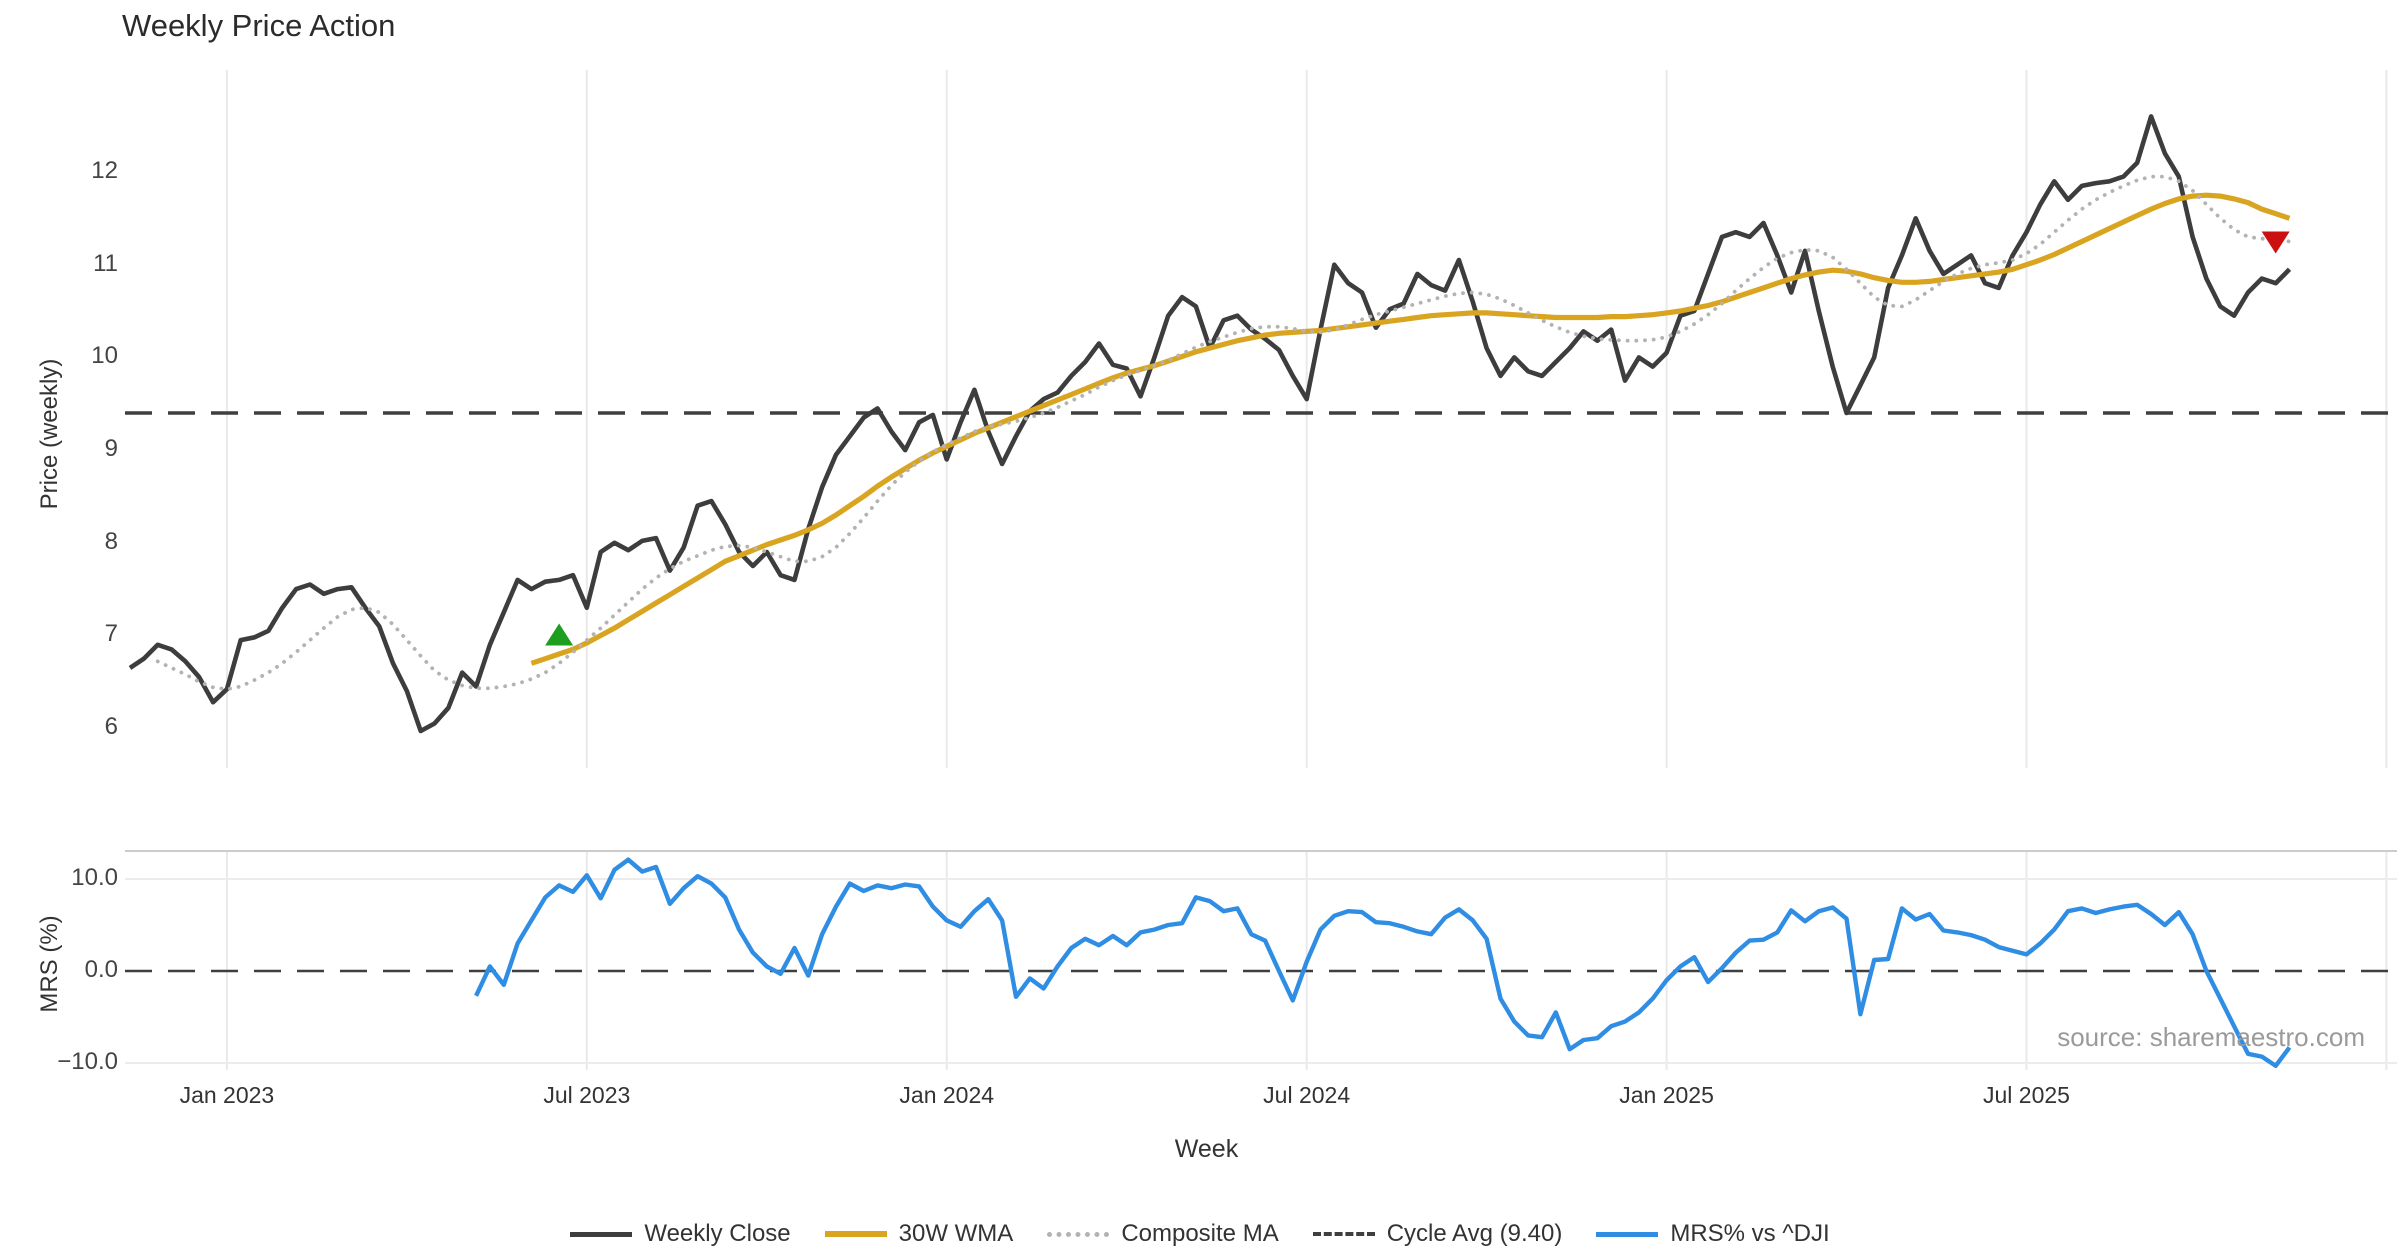 This screenshot has height=1260, width=2400. Describe the element at coordinates (259, 25) in the screenshot. I see `chart-title: Weekly Price Action` at that location.